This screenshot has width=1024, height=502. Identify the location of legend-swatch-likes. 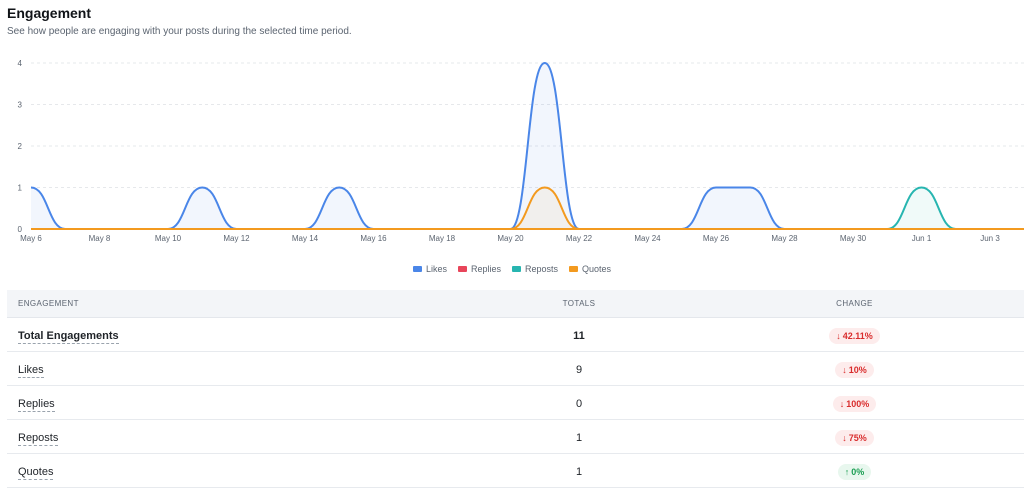
(417, 269).